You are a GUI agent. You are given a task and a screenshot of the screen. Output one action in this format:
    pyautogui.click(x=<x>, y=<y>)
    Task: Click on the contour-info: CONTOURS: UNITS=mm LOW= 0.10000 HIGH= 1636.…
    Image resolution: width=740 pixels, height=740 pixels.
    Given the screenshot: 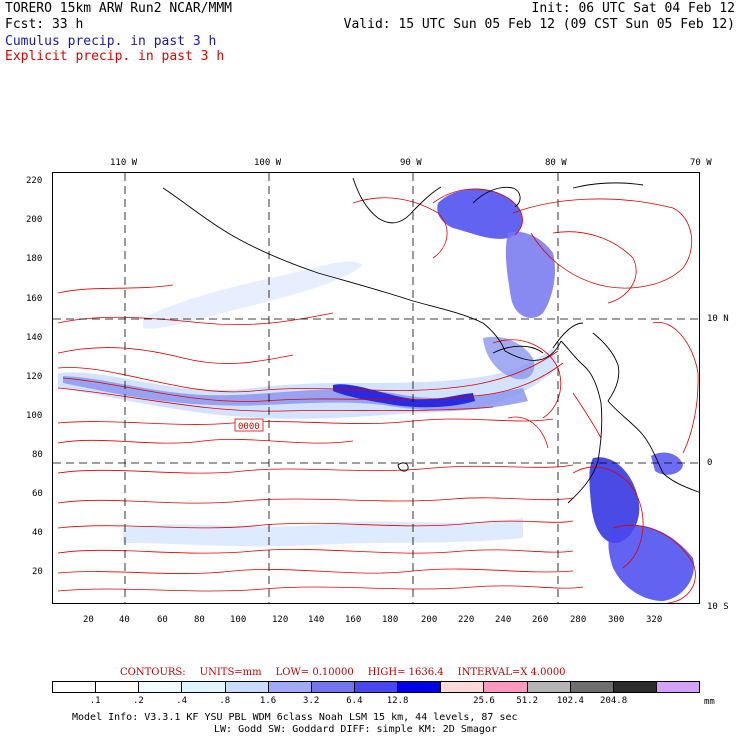 What is the action you would take?
    pyautogui.click(x=350, y=672)
    